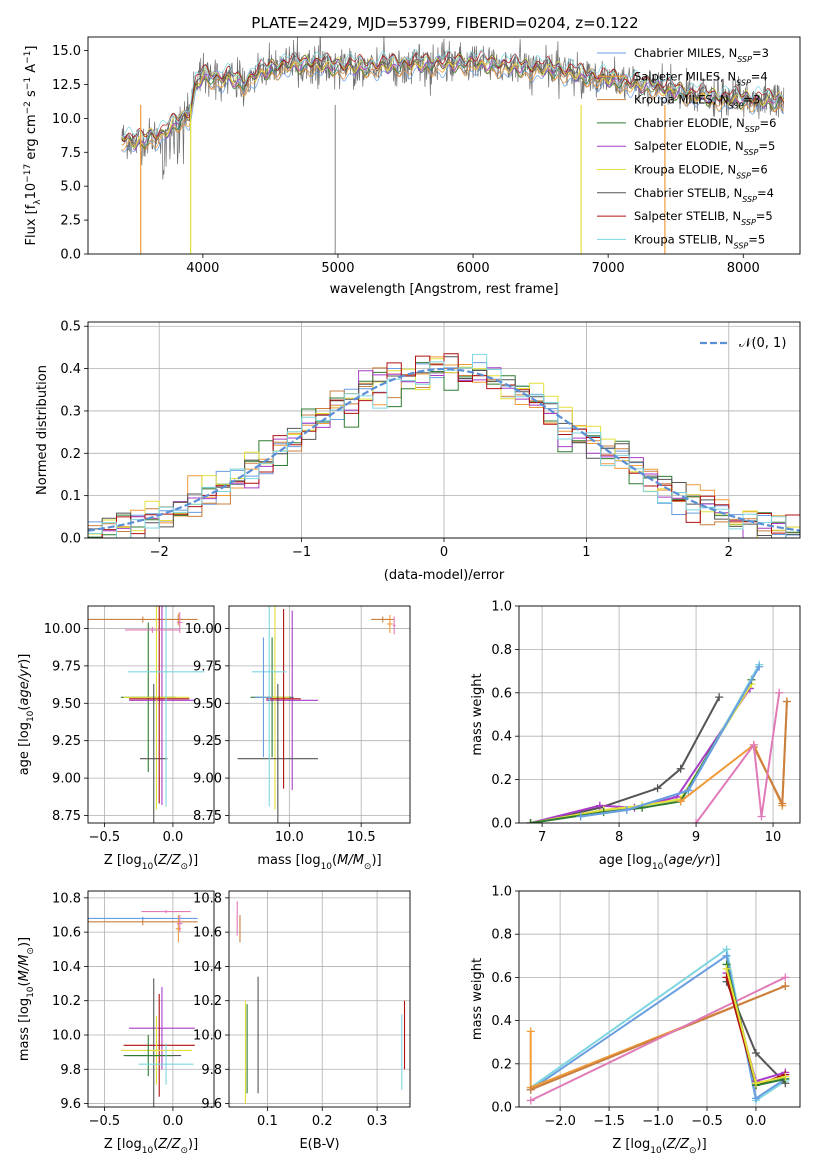 The image size is (819, 1170). What do you see at coordinates (26, 715) in the screenshot?
I see `y-axis-label: age [log10(age/yr)]` at bounding box center [26, 715].